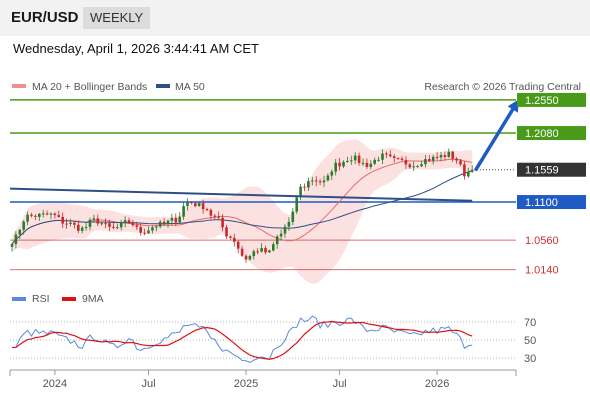 This screenshot has height=400, width=590. What do you see at coordinates (542, 171) in the screenshot?
I see `current-price-label: 1.1559` at bounding box center [542, 171].